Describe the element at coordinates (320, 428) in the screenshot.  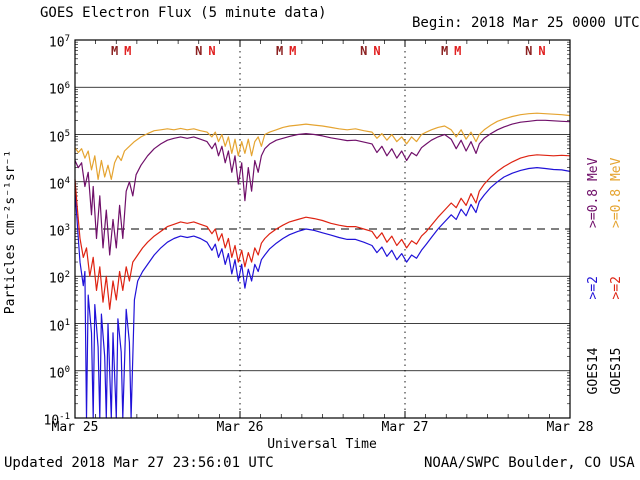
I see `x-axis-tick-labels: Mar 25 Mar 26 Mar 27 Mar 28` at that location.